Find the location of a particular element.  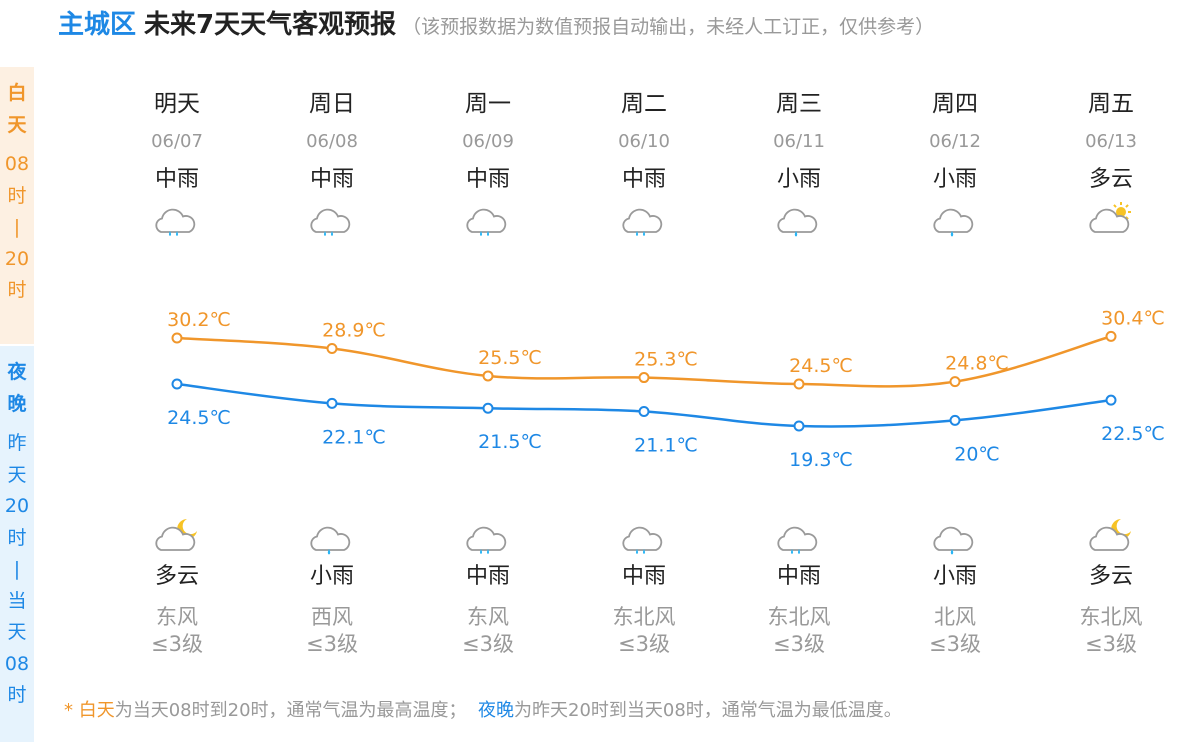

footer-day-word: 白天 is located at coordinates (96, 710).